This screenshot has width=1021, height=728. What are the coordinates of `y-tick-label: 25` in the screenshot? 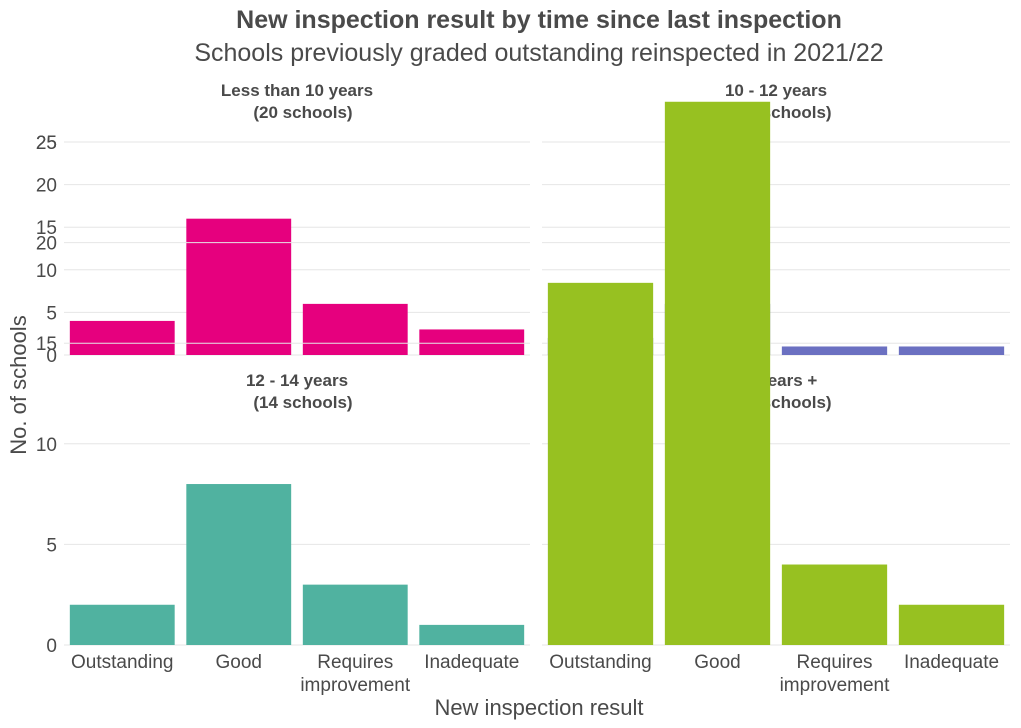 It's located at (46, 143).